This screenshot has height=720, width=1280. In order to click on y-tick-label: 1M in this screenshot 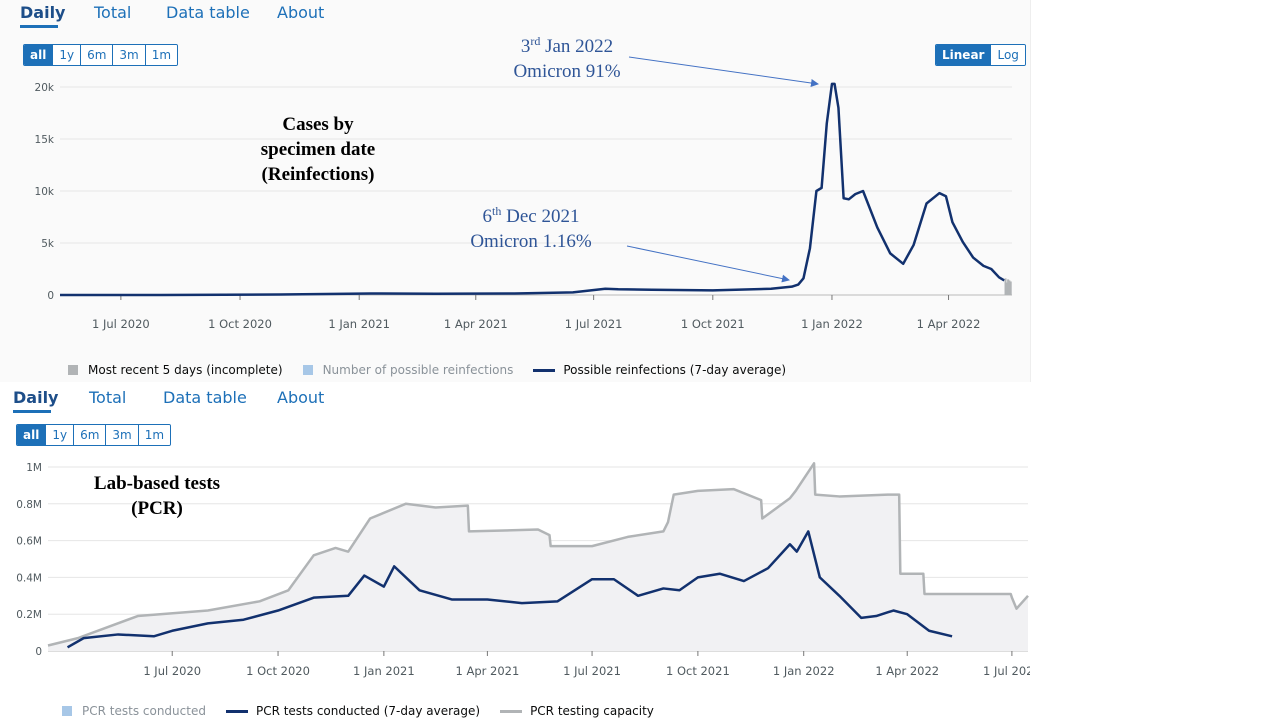, I will do `click(34, 468)`.